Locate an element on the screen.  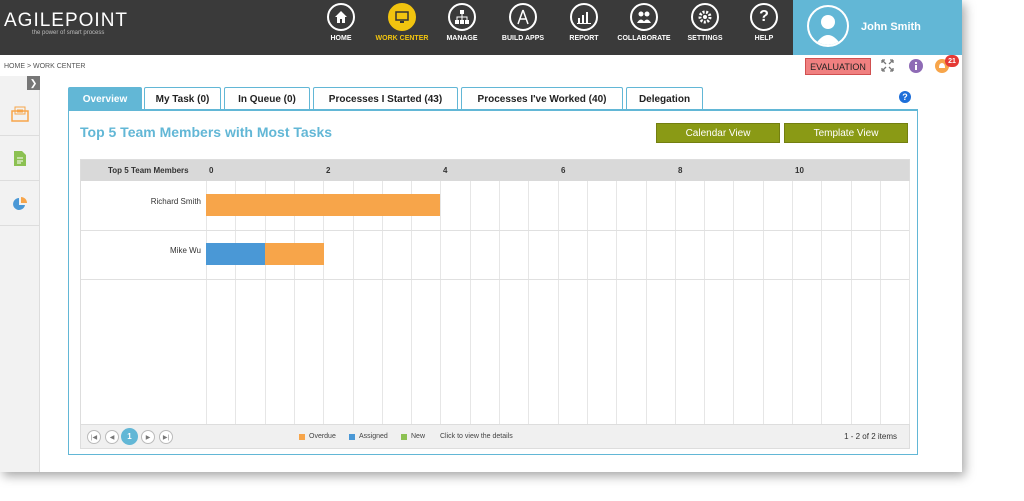
chevron-right-icon: ❯ is located at coordinates (33, 82).